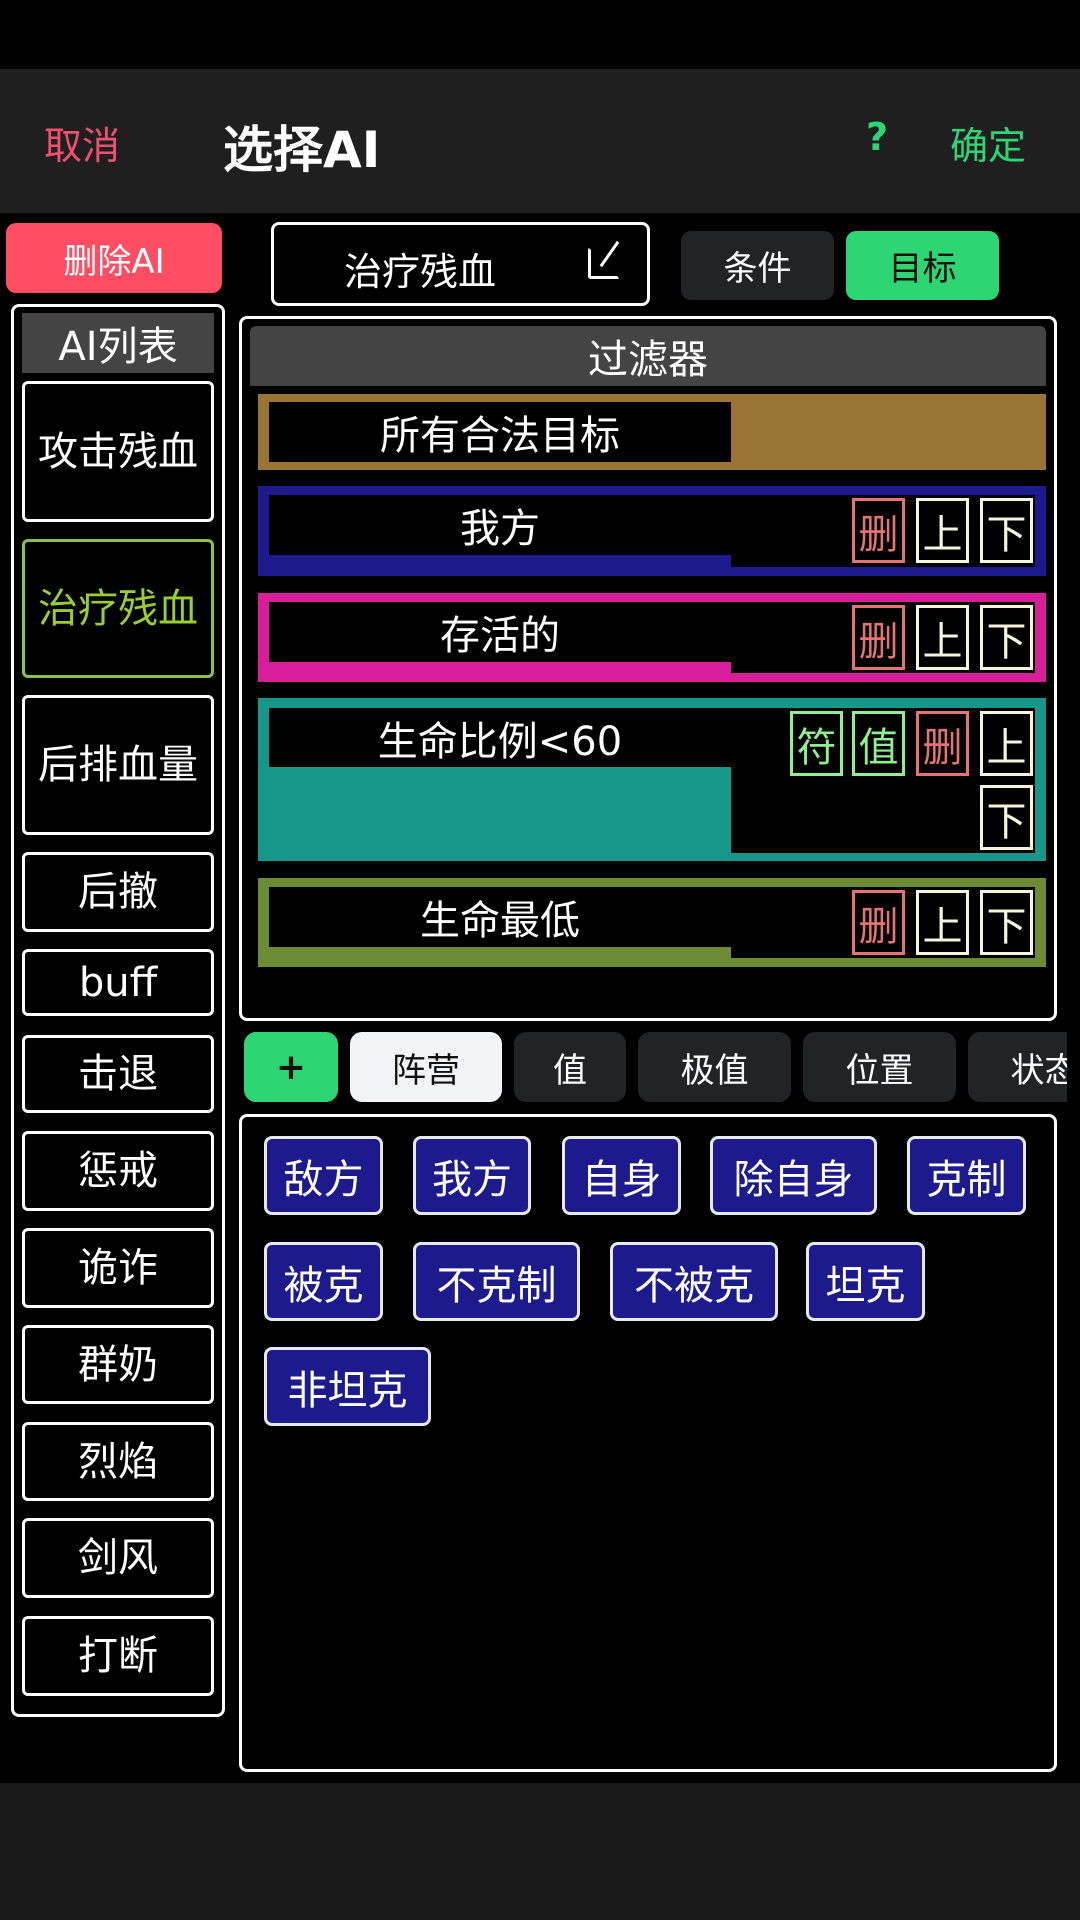 This screenshot has height=1920, width=1080. What do you see at coordinates (118, 1558) in the screenshot?
I see `ai-item: 剑风` at bounding box center [118, 1558].